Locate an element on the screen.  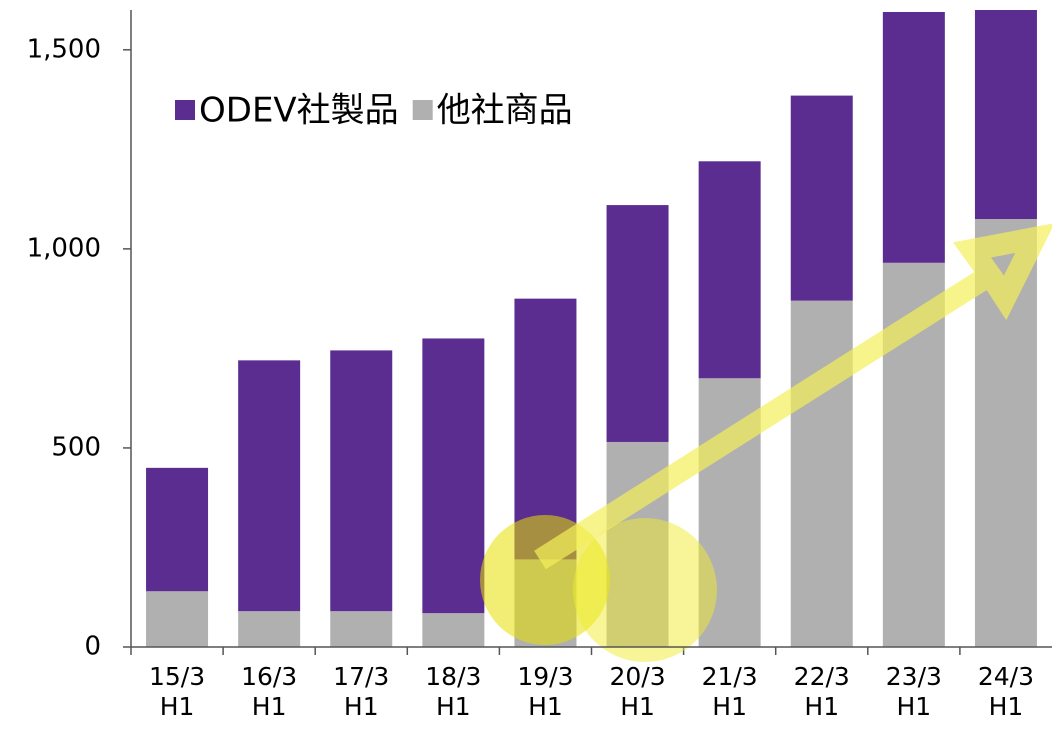
x-tick-label: 18/3 H1 is located at coordinates (453, 691).